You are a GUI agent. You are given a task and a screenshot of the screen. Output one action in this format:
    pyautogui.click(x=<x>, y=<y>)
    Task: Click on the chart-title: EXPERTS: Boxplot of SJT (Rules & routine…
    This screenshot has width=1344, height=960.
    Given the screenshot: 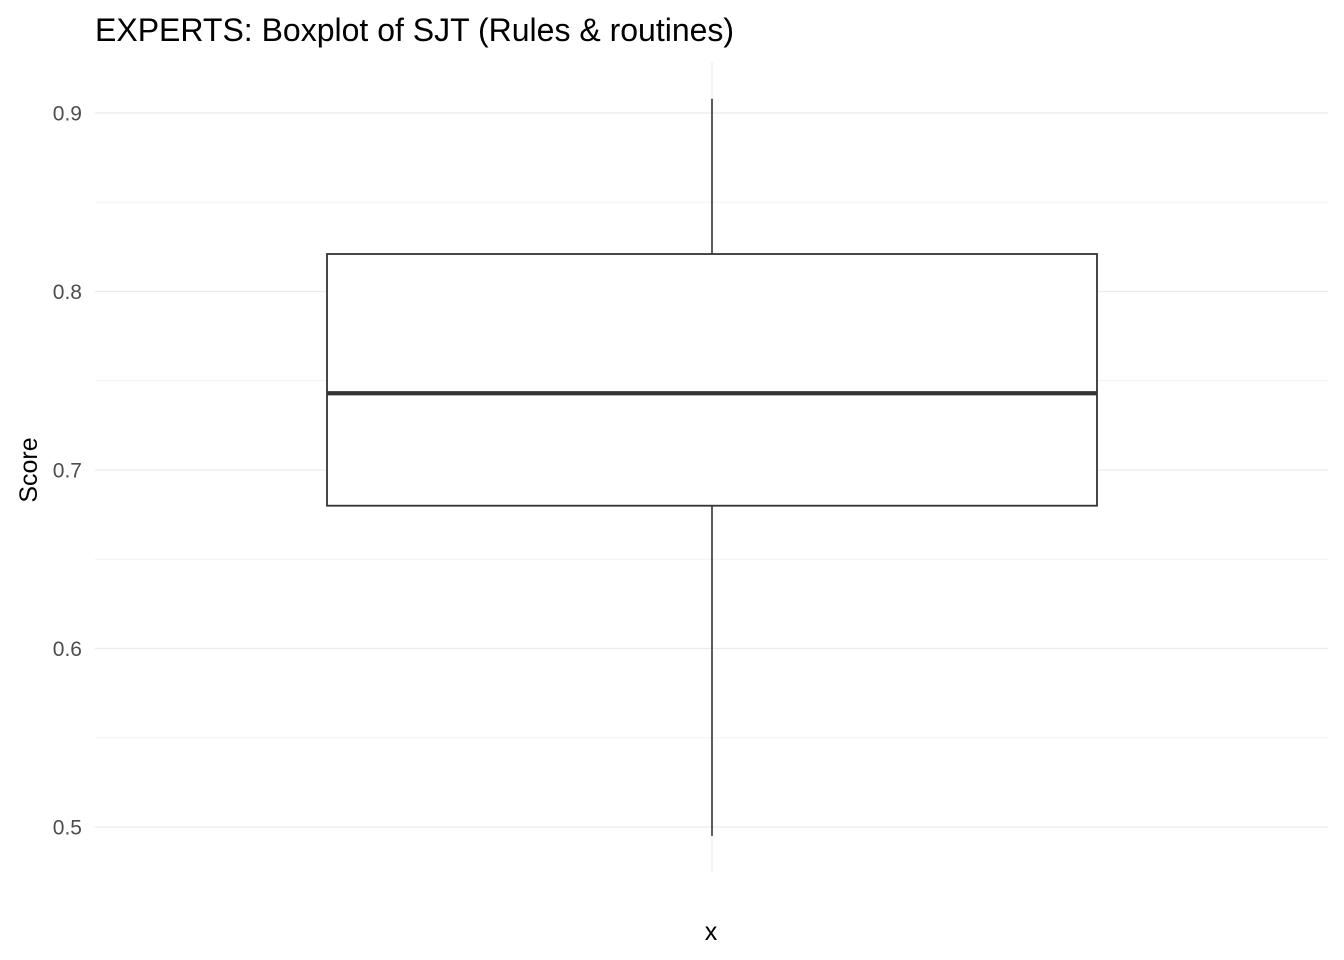 What is the action you would take?
    pyautogui.click(x=414, y=30)
    